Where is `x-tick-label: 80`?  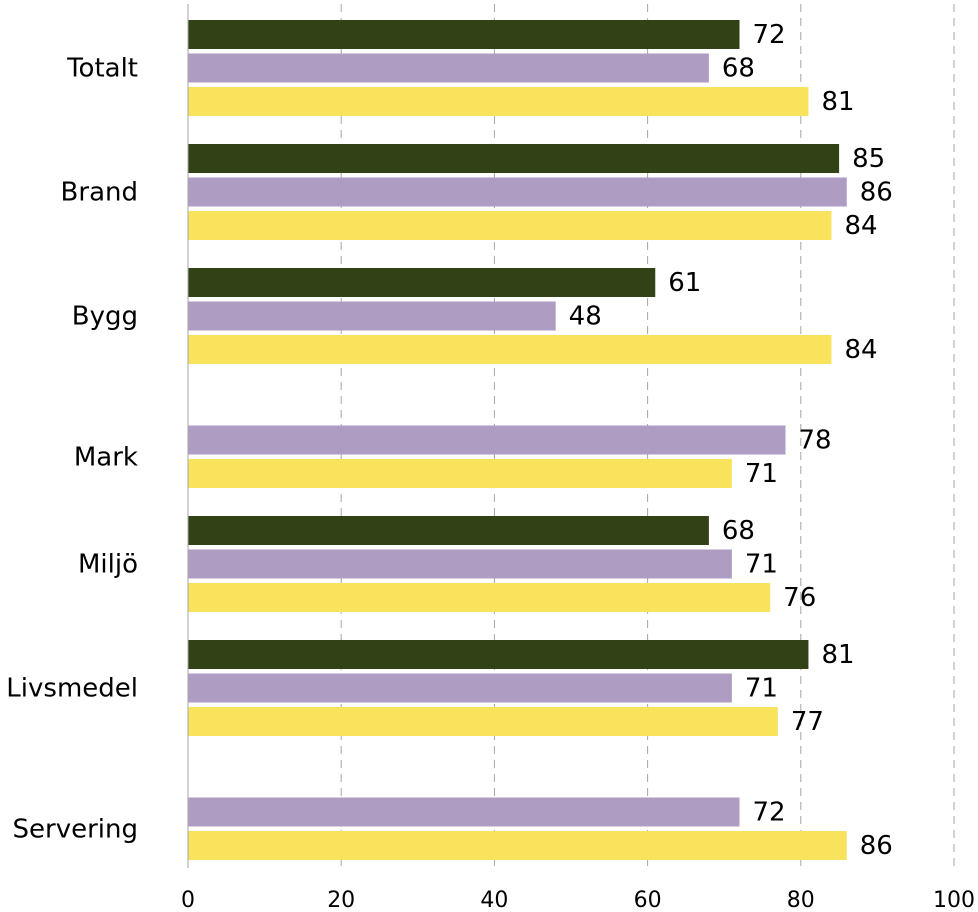 x-tick-label: 80 is located at coordinates (801, 900).